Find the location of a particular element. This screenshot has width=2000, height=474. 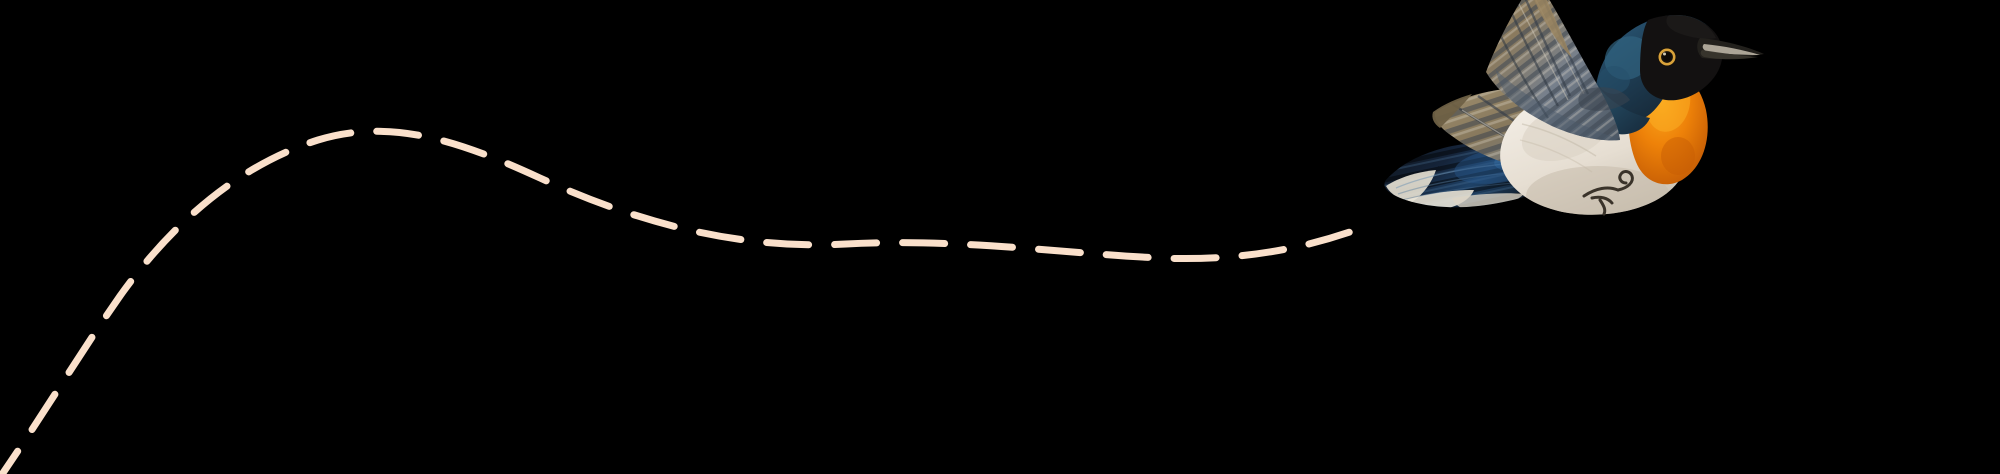

bird-feet is located at coordinates (1608, 193).